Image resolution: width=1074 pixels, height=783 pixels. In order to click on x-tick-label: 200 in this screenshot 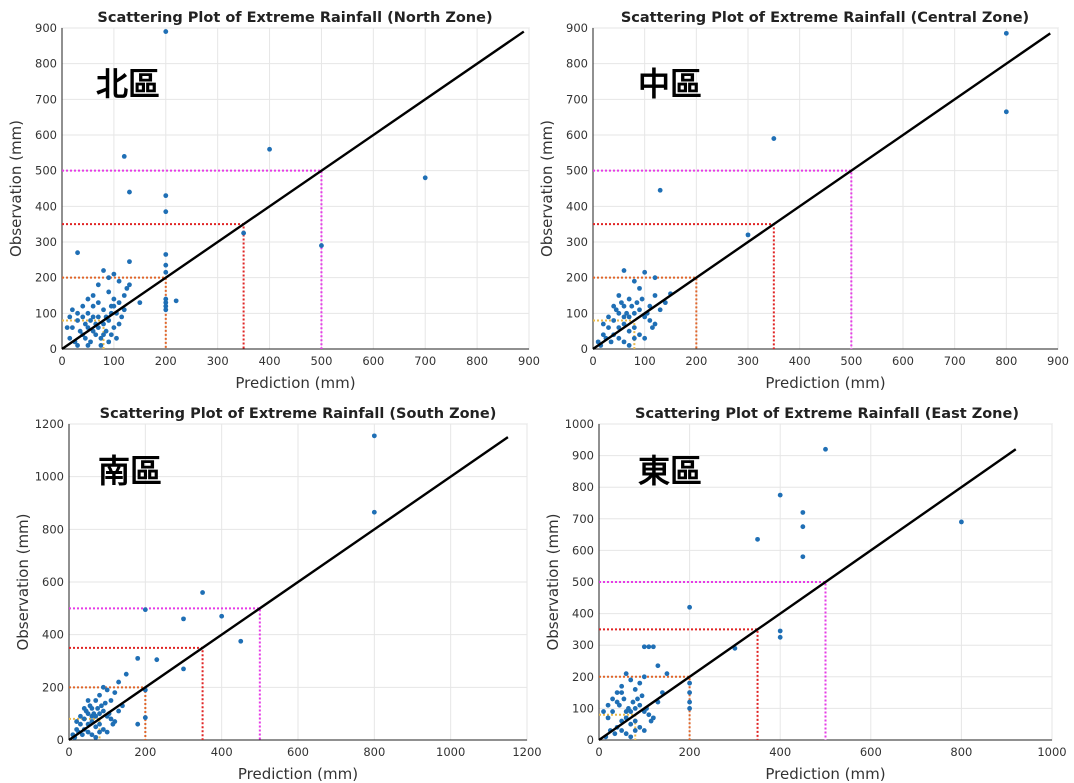, I will do `click(696, 361)`.